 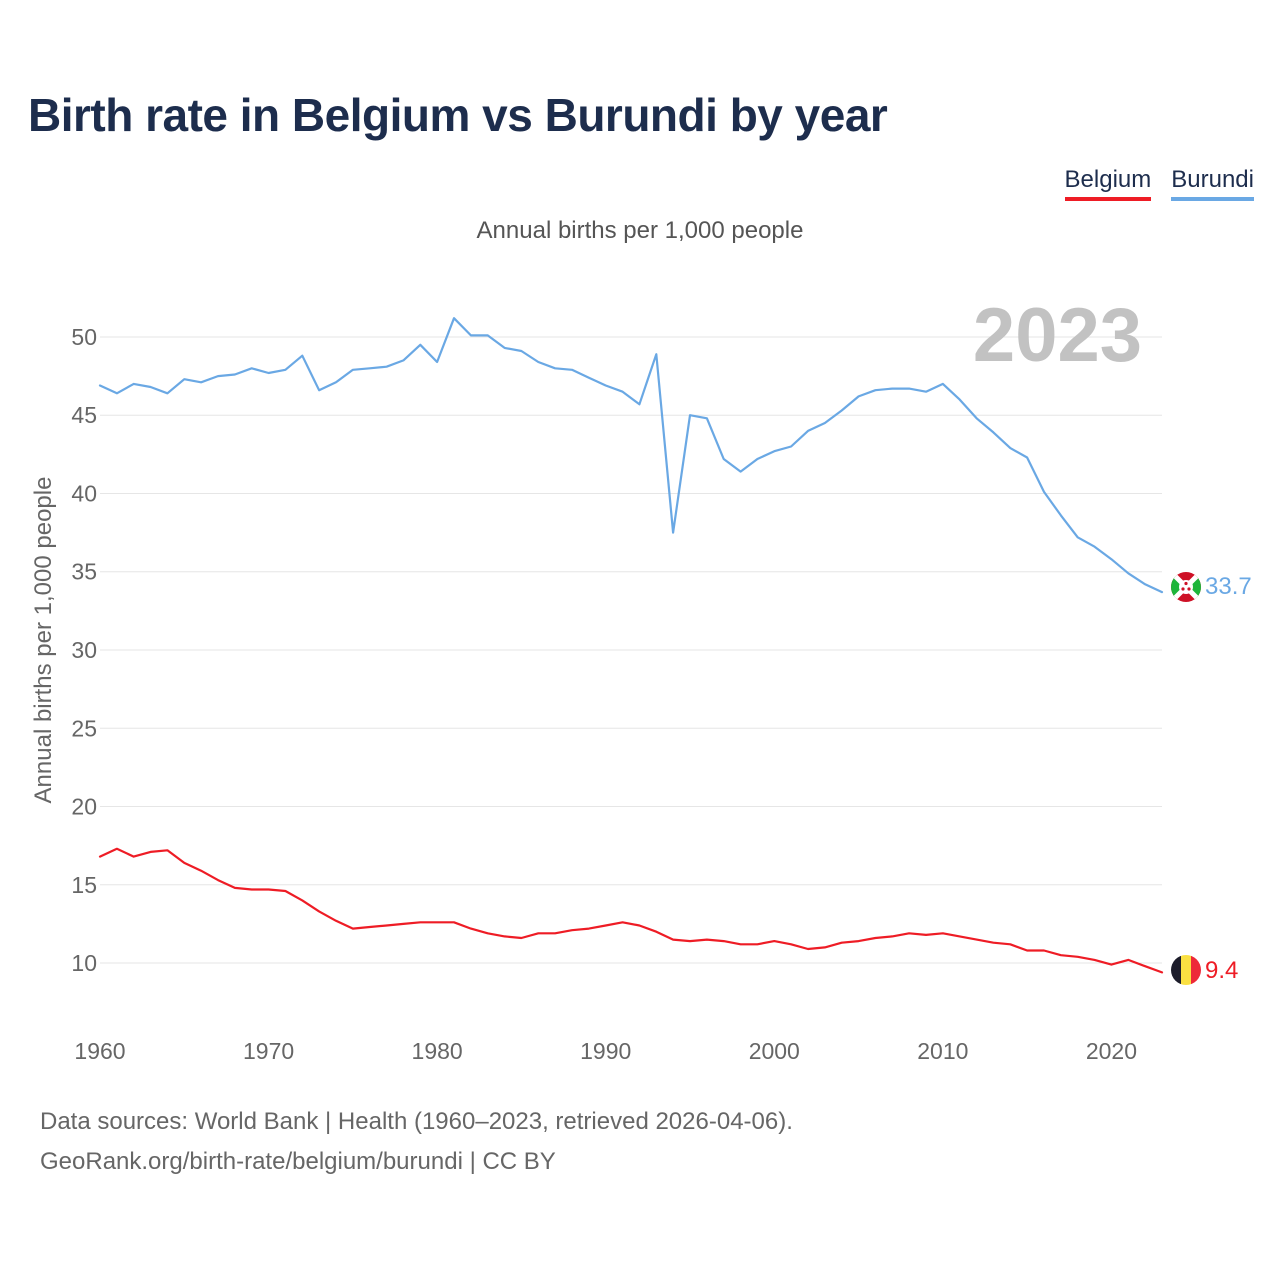 What do you see at coordinates (1159, 183) in the screenshot?
I see `legend: Belgium Burundi` at bounding box center [1159, 183].